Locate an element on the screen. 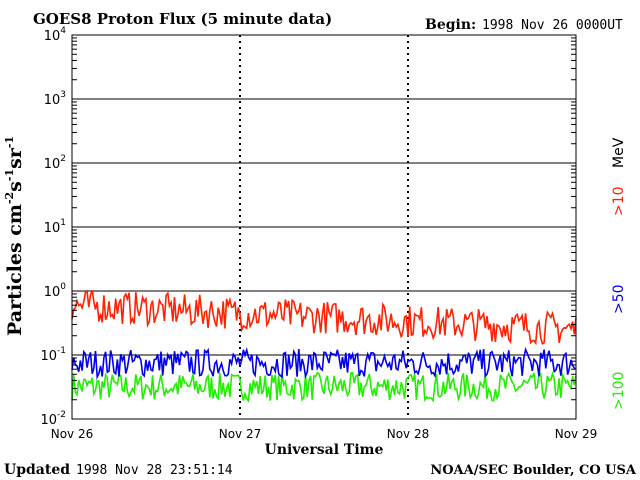  begin-value: 1998 Nov 26 0000UT is located at coordinates (552, 25).